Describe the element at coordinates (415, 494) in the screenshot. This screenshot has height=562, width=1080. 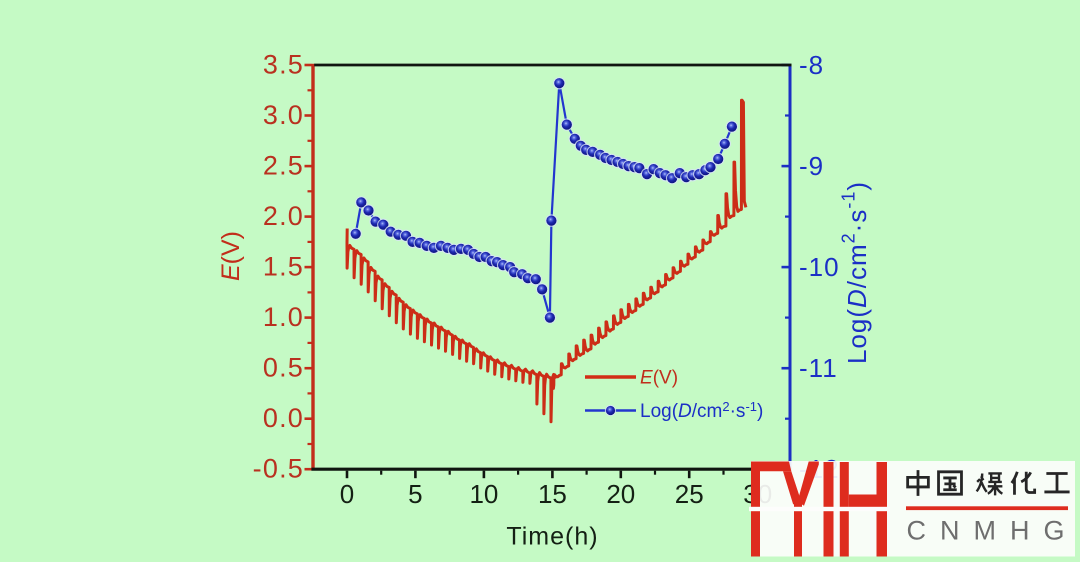
I see `svg-text: 5` at that location.